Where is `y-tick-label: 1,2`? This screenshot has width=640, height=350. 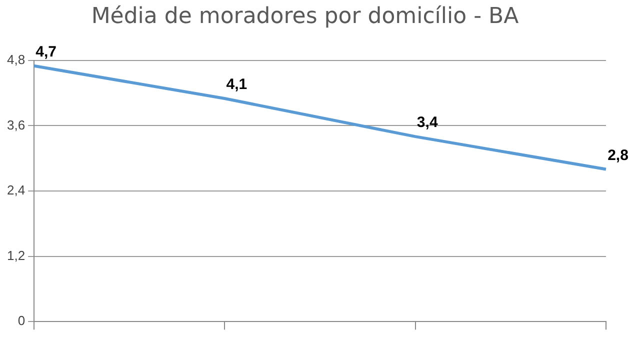
y-tick-label: 1,2 is located at coordinates (16, 255).